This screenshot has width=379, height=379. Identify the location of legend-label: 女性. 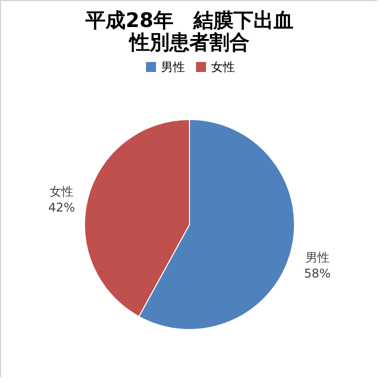
(223, 67).